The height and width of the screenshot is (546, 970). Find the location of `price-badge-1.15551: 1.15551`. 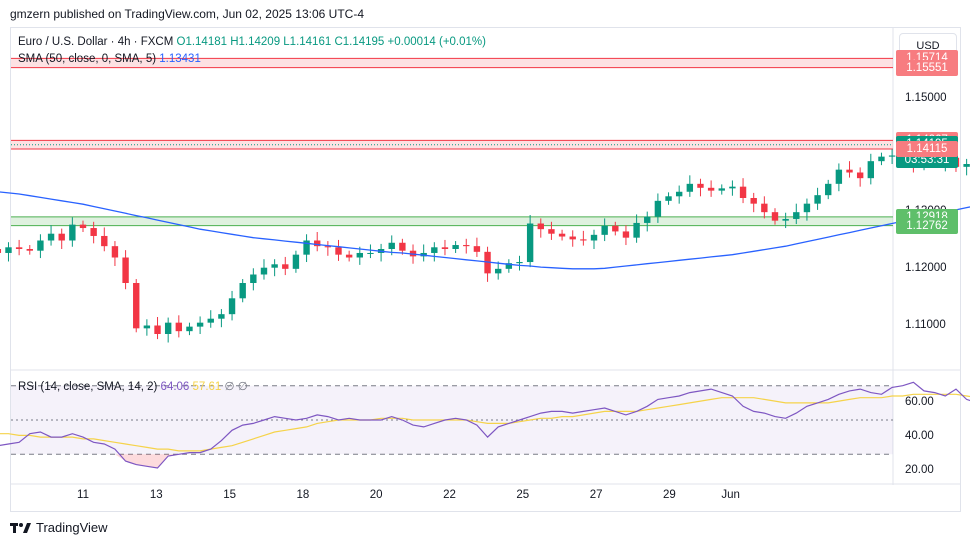

price-badge-1.15551: 1.15551 is located at coordinates (927, 67).